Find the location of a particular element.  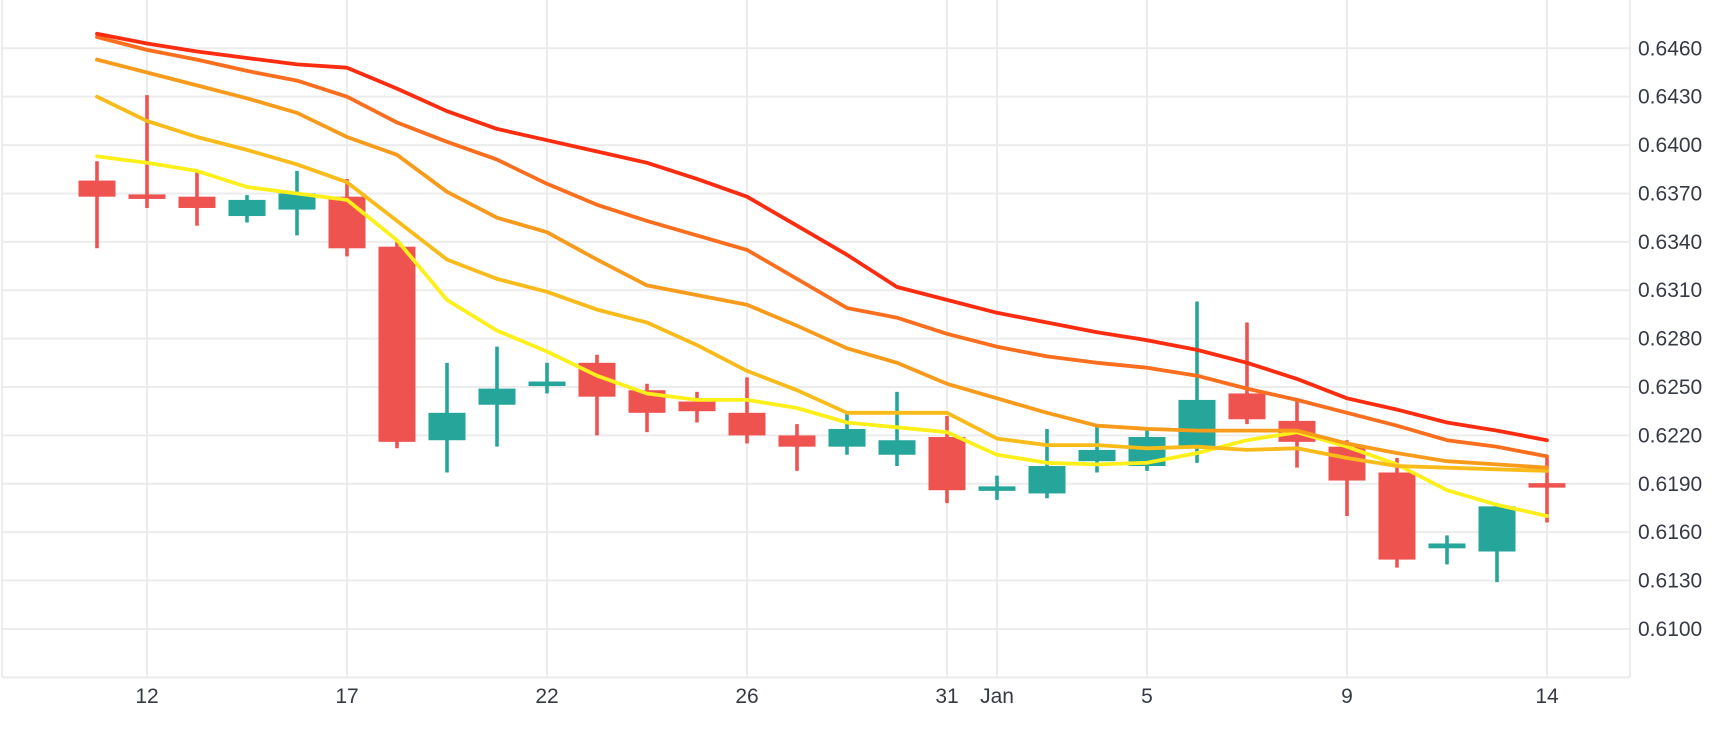

price-axis-label: 0.6310 is located at coordinates (1670, 290).